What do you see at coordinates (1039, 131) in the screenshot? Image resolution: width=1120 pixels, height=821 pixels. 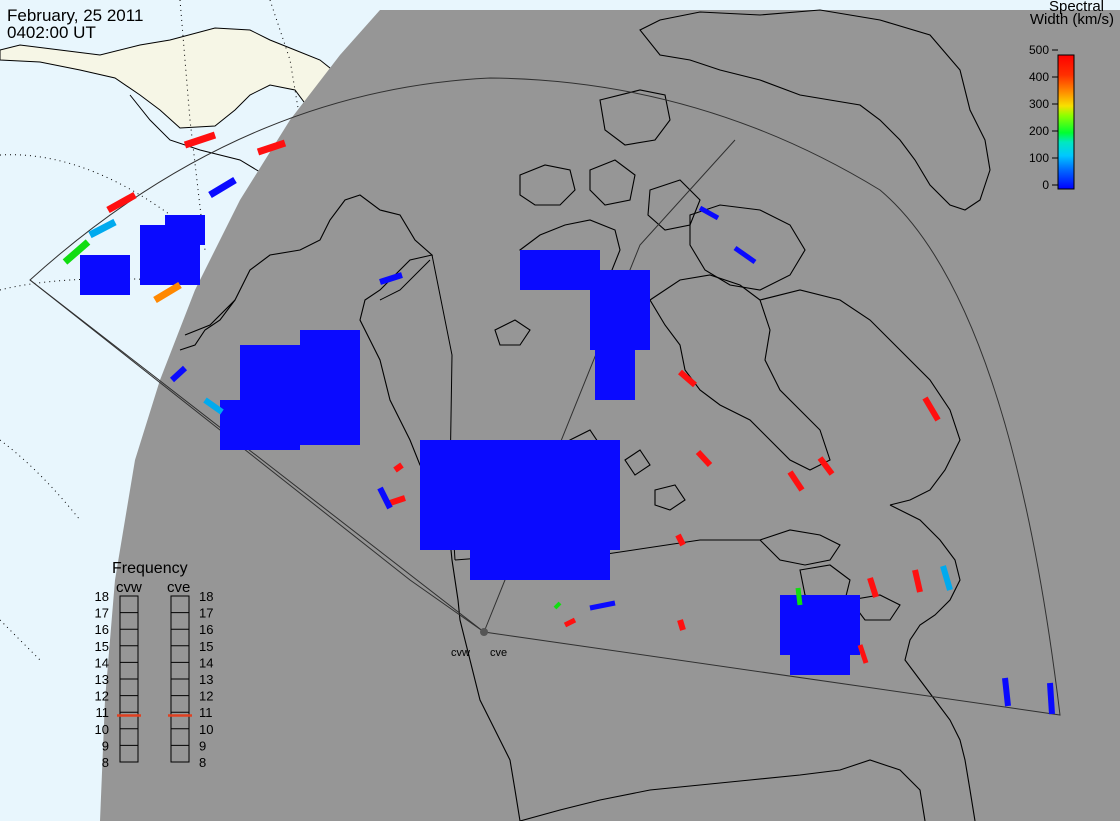 I see `colorbar-tick-label: 200` at bounding box center [1039, 131].